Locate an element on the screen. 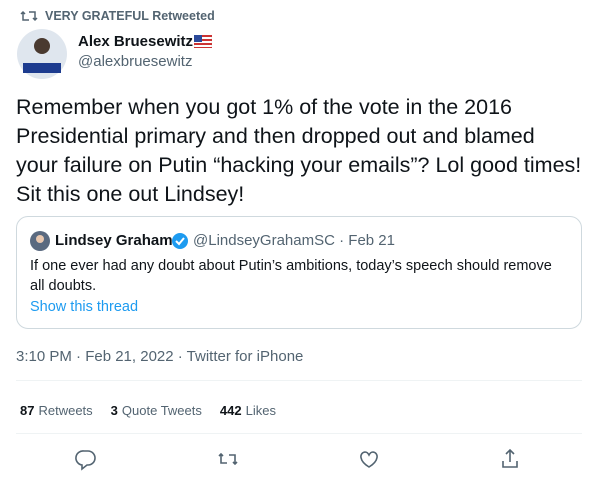 Image resolution: width=598 pixels, height=483 pixels. reply-button is located at coordinates (85, 460).